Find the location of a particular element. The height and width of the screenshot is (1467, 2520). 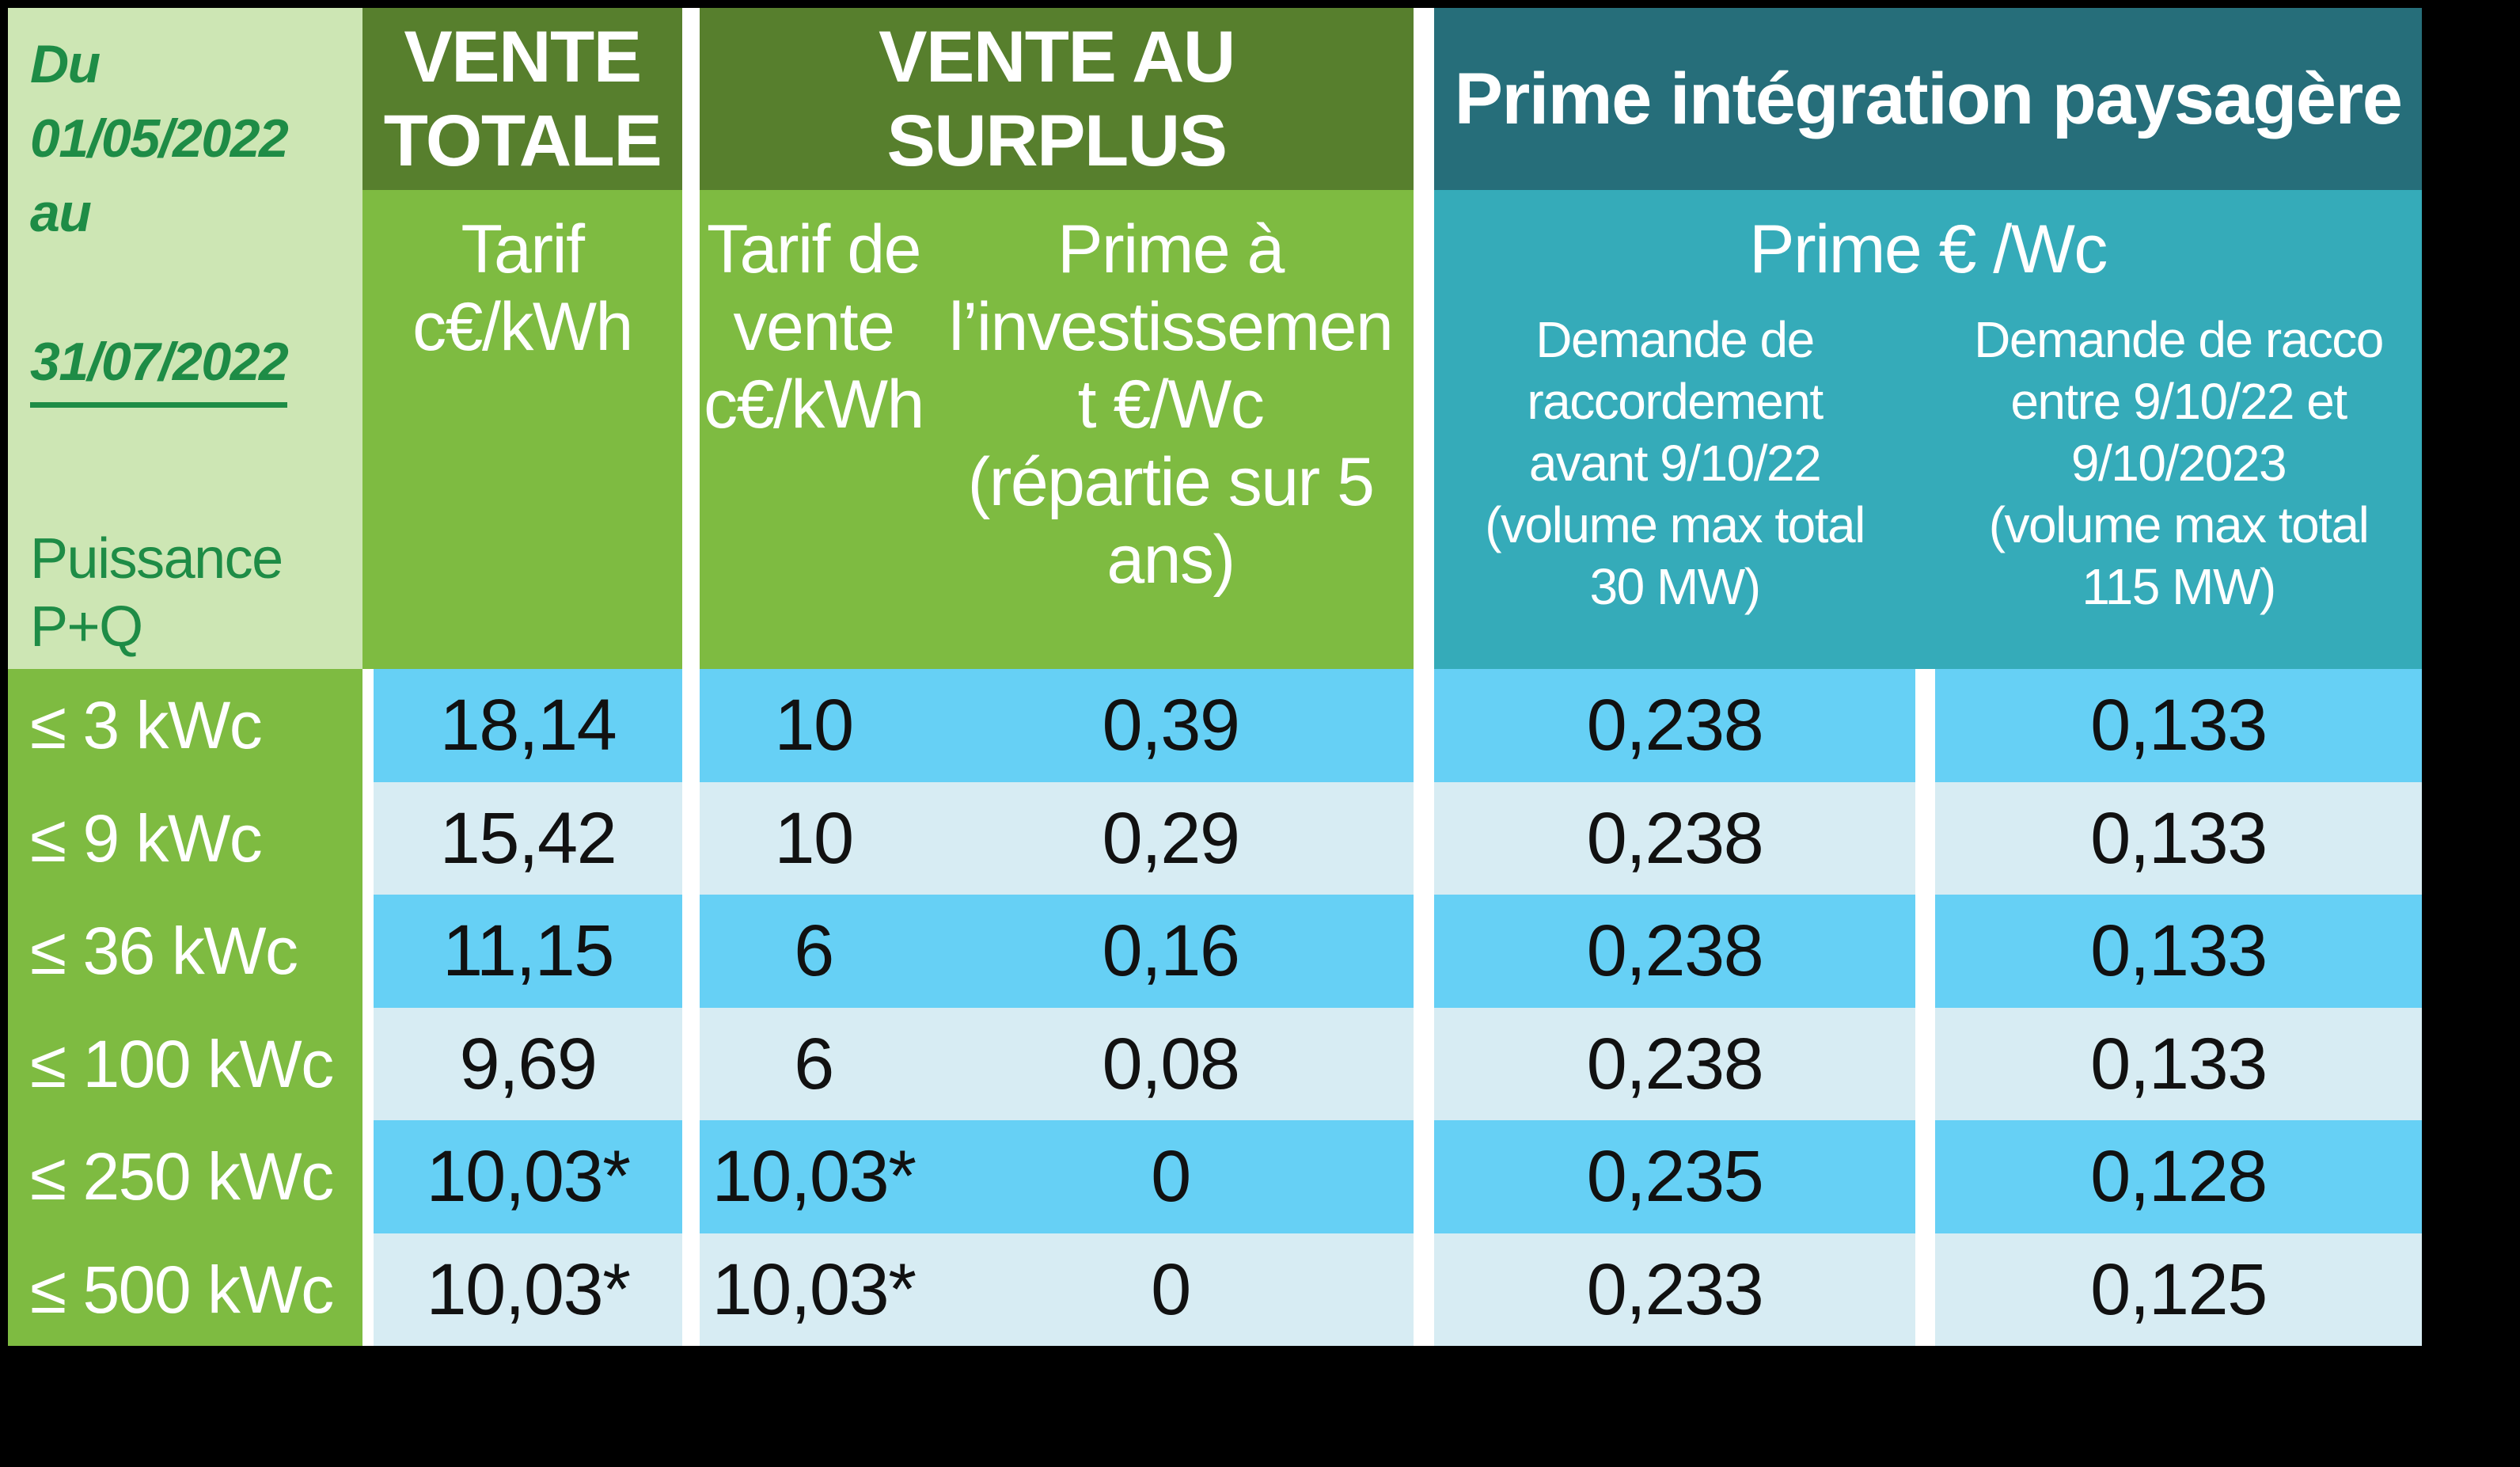

cell-prime-entre: 0,125 is located at coordinates (2178, 1289).